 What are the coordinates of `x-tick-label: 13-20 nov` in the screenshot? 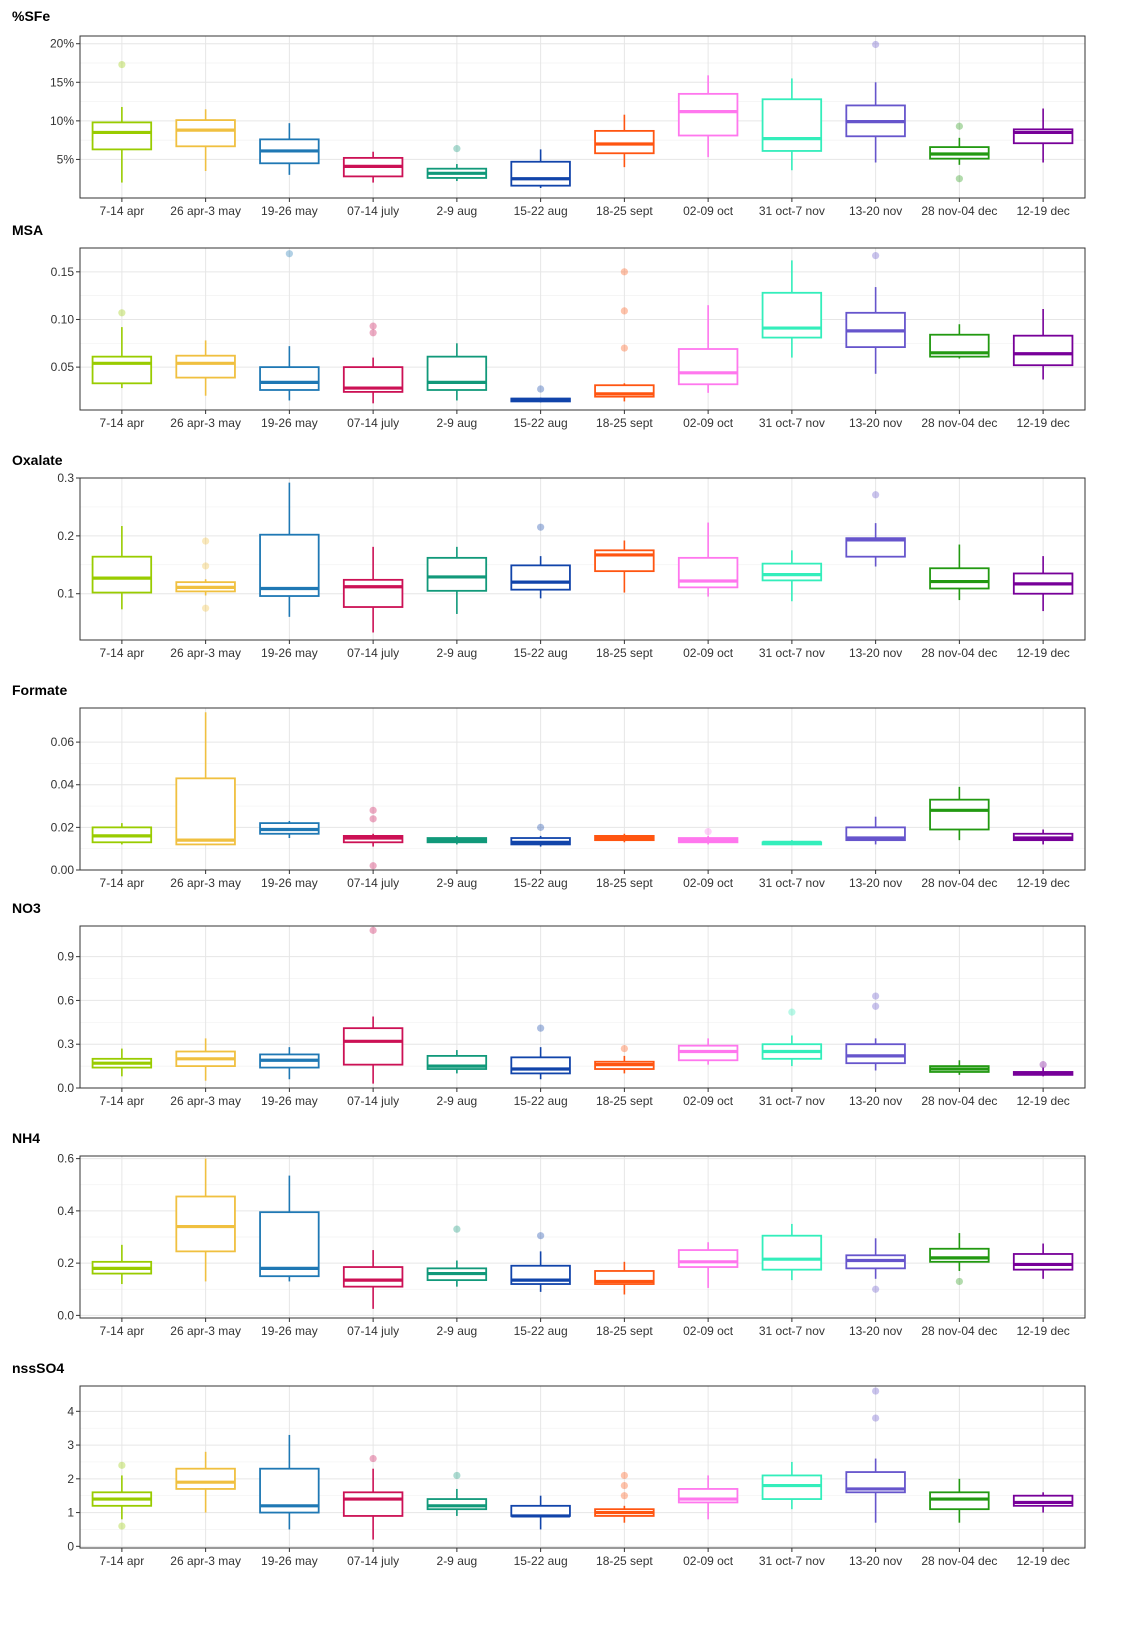 It's located at (875, 423).